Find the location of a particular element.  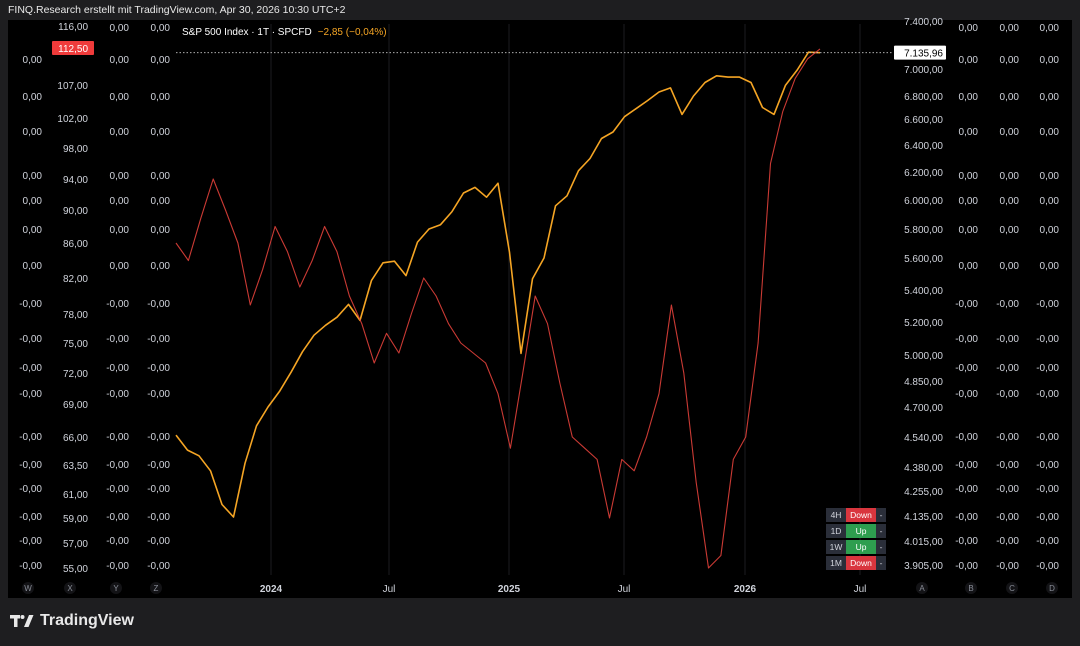

signal-table: 4H Down -1D Up -1W Up -1M Down - is located at coordinates (856, 540).